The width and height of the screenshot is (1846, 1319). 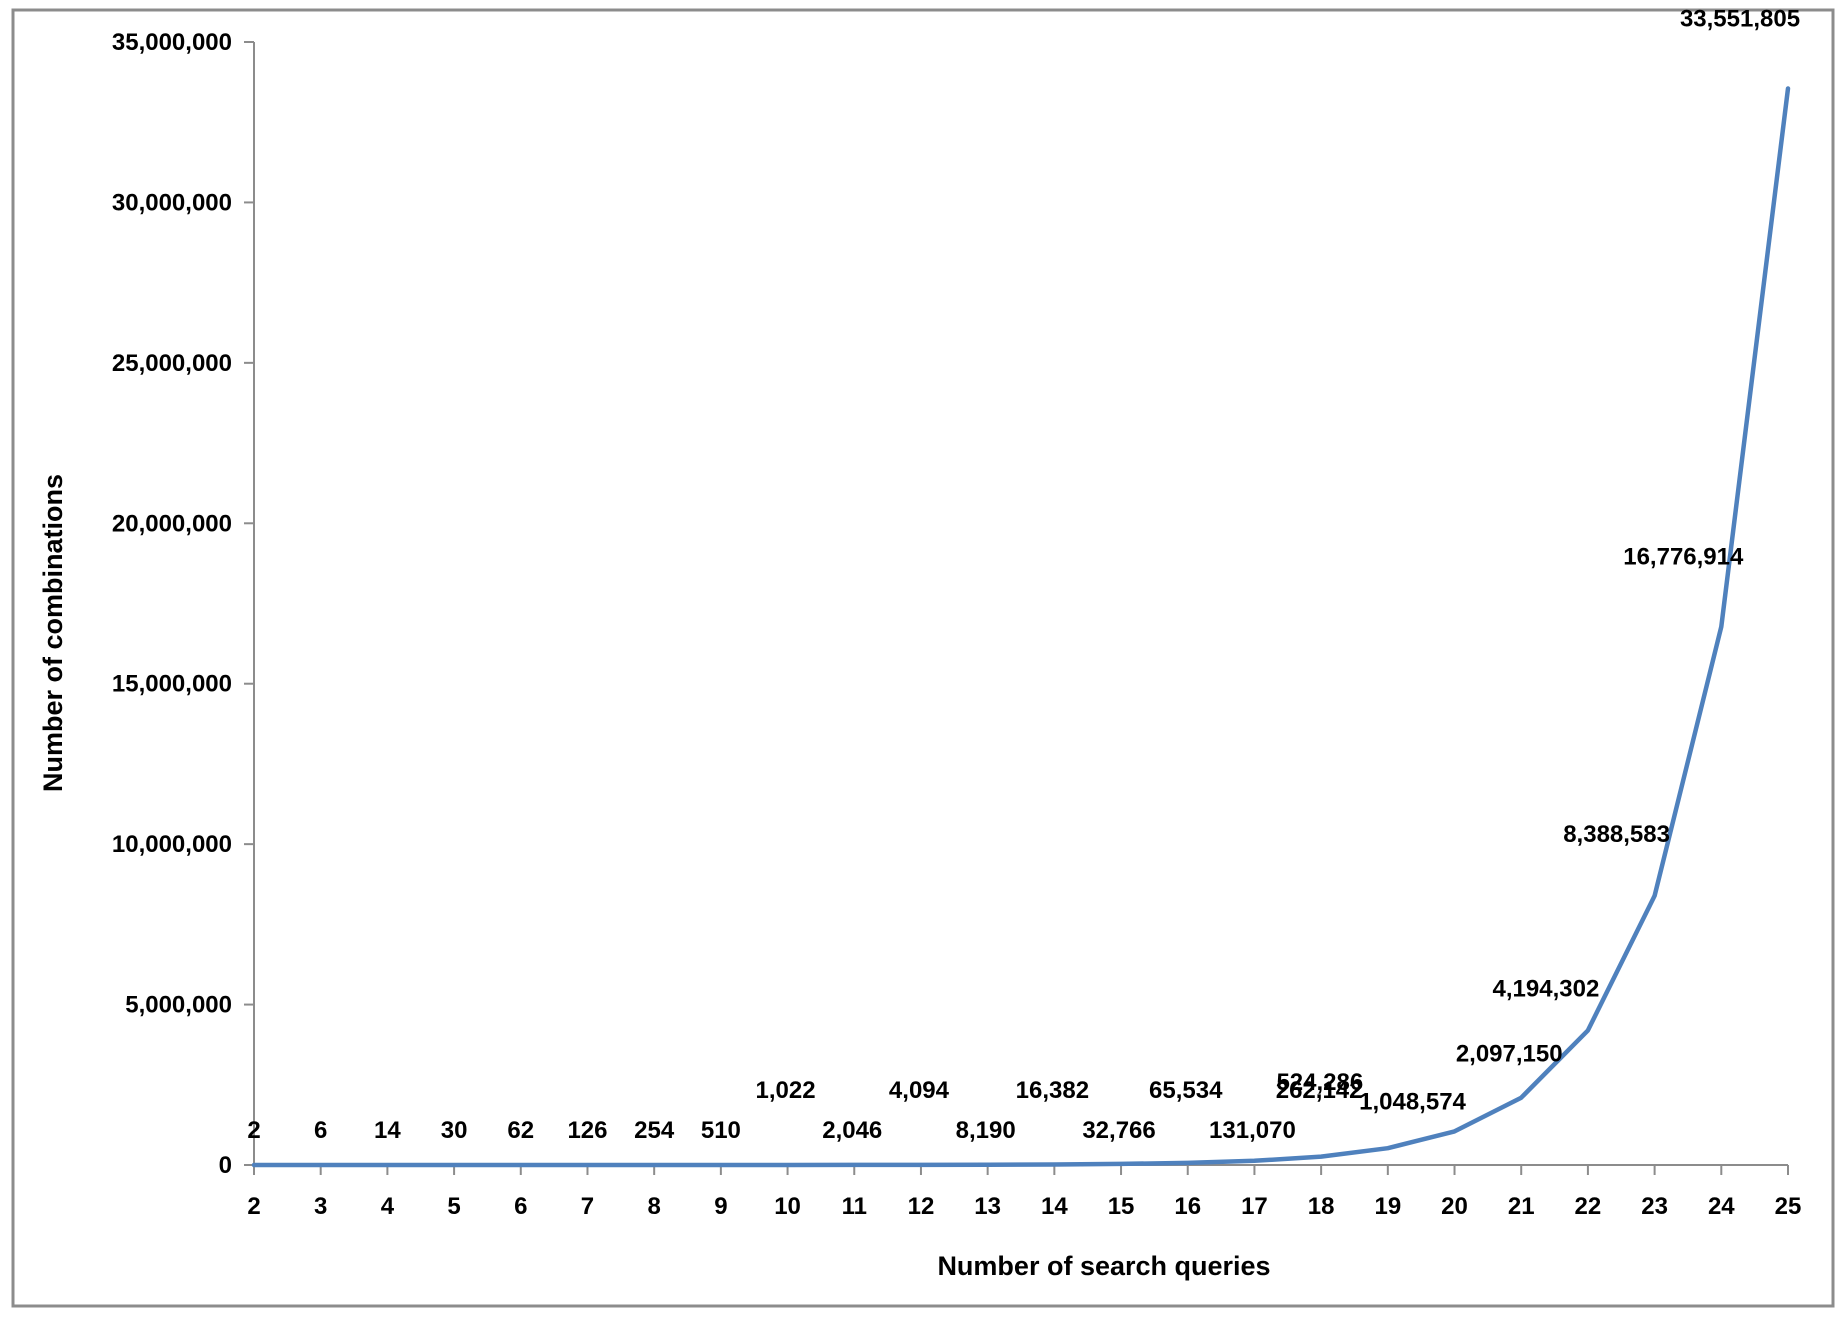 I want to click on y-tick-label: 20,000,000, so click(x=172, y=523).